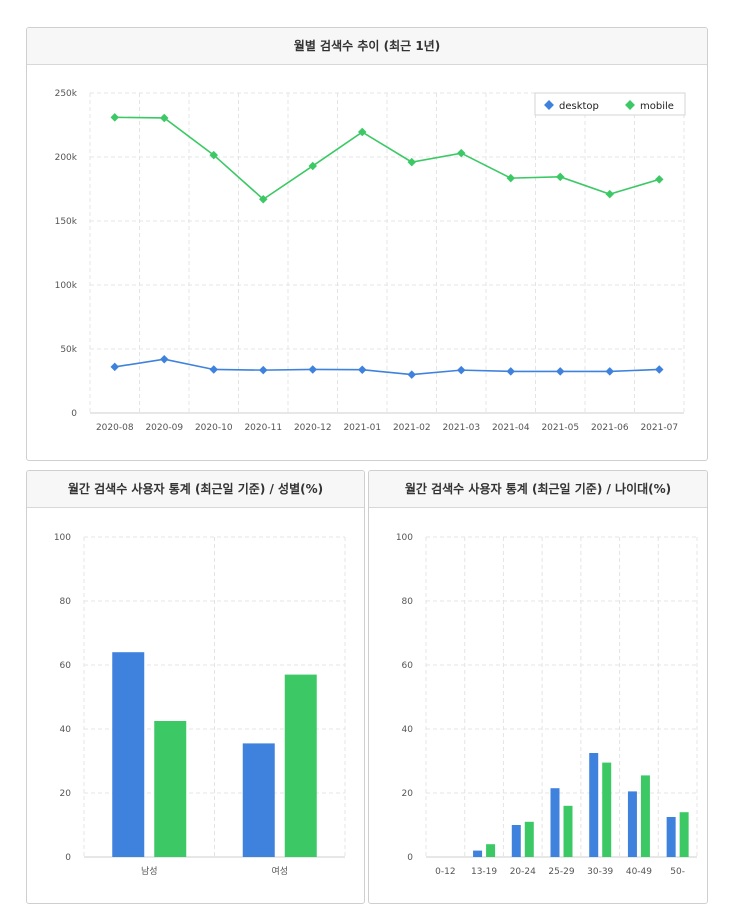  Describe the element at coordinates (279, 871) in the screenshot. I see `x-tick-label: 여성` at that location.